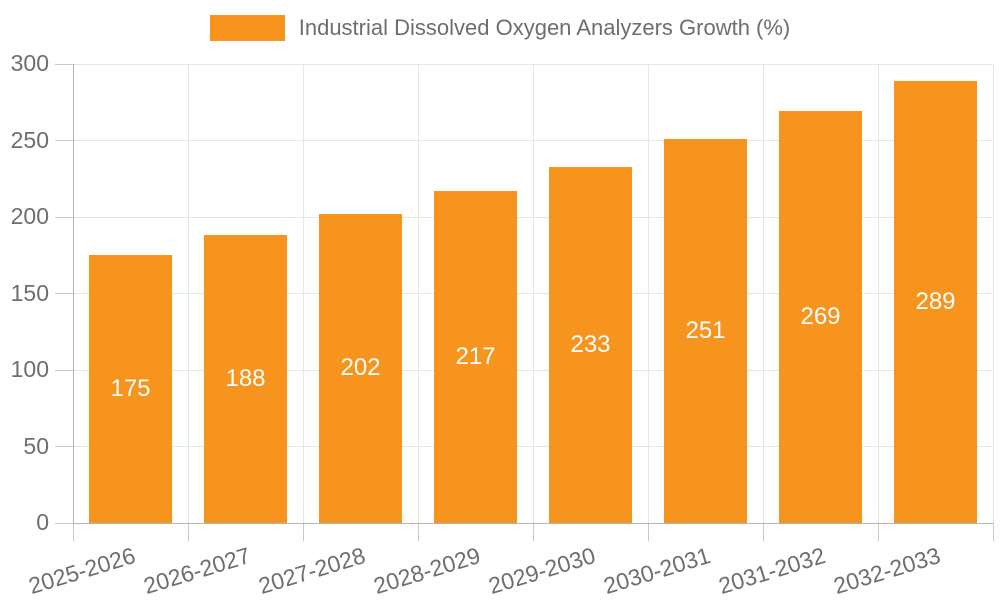 This screenshot has width=1000, height=600. I want to click on x-axis-label: 2030-2031, so click(656, 571).